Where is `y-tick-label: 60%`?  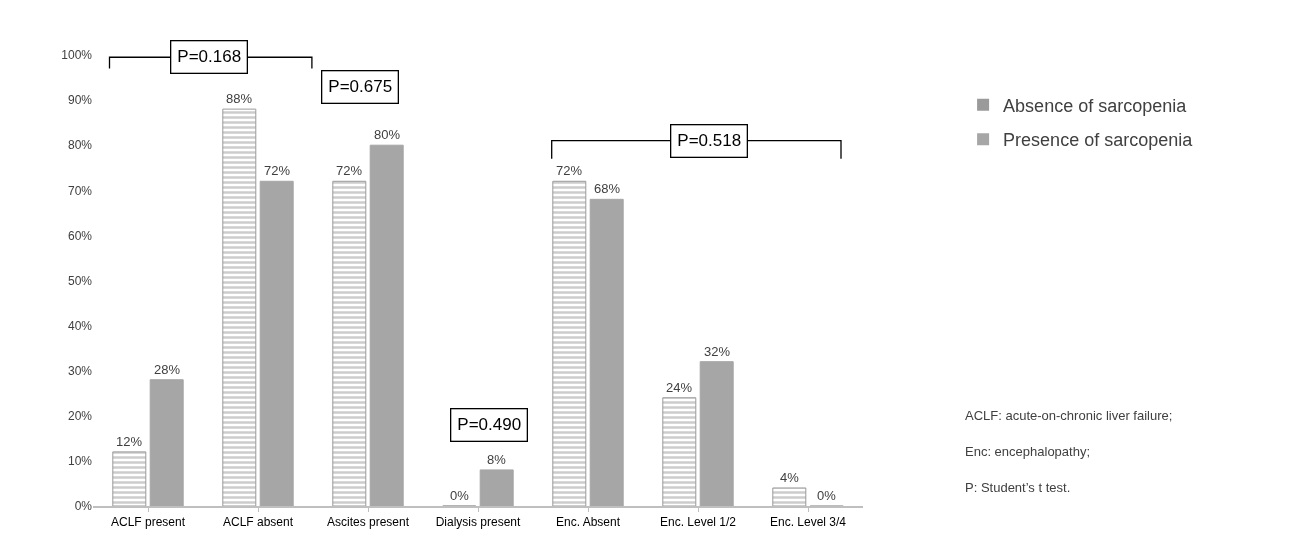 y-tick-label: 60% is located at coordinates (80, 235).